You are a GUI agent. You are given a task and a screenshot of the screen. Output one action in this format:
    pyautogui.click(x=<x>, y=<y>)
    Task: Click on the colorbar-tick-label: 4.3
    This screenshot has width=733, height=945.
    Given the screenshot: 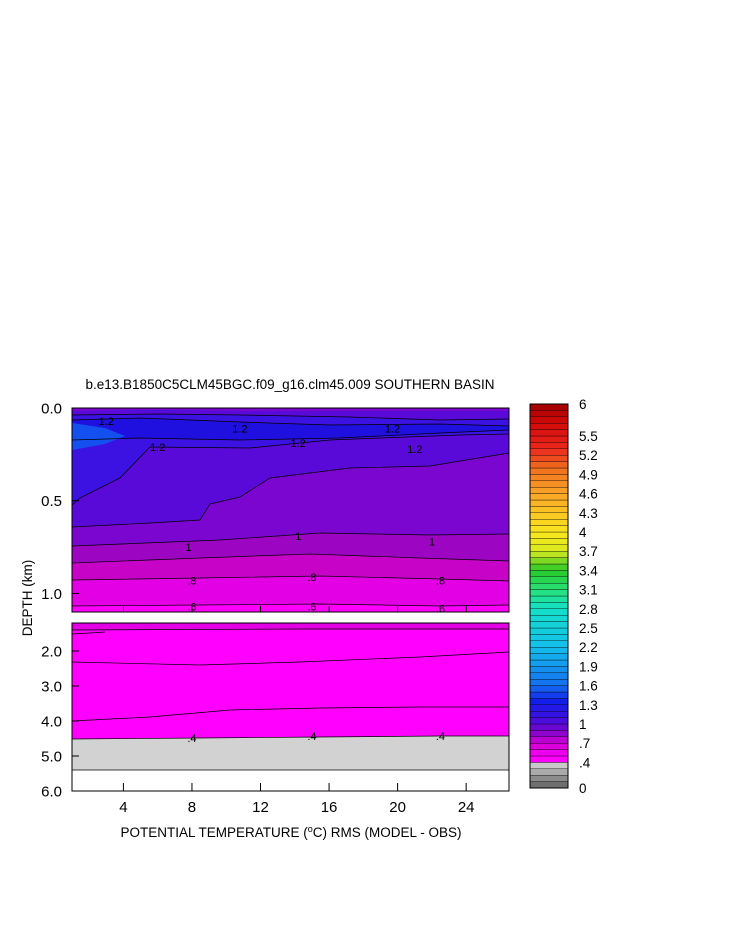 What is the action you would take?
    pyautogui.click(x=588, y=513)
    